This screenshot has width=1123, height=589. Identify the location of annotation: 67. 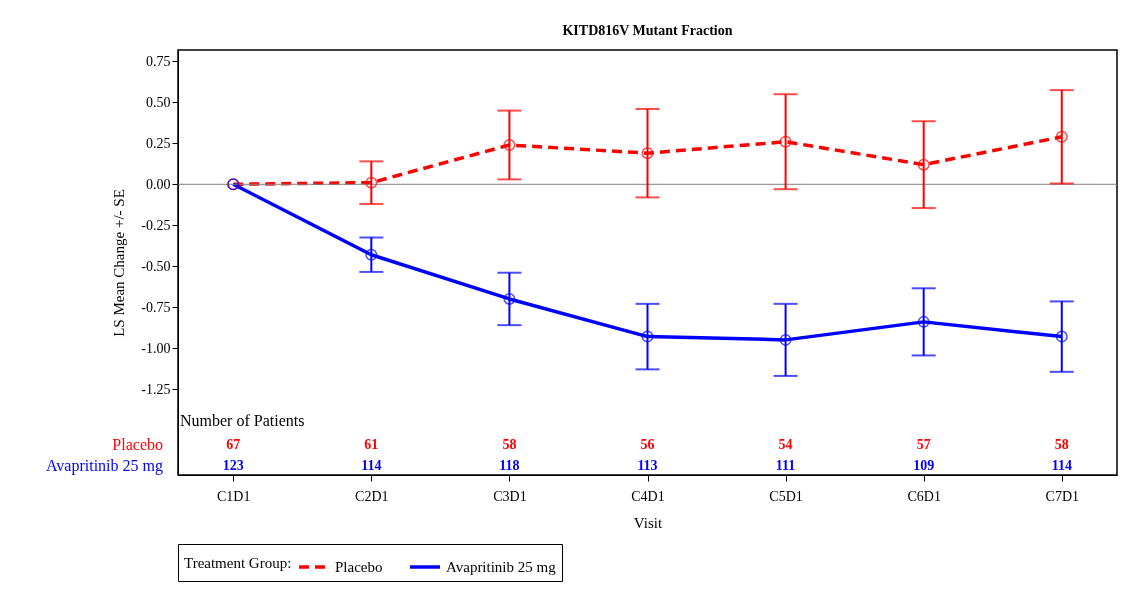
(233, 444).